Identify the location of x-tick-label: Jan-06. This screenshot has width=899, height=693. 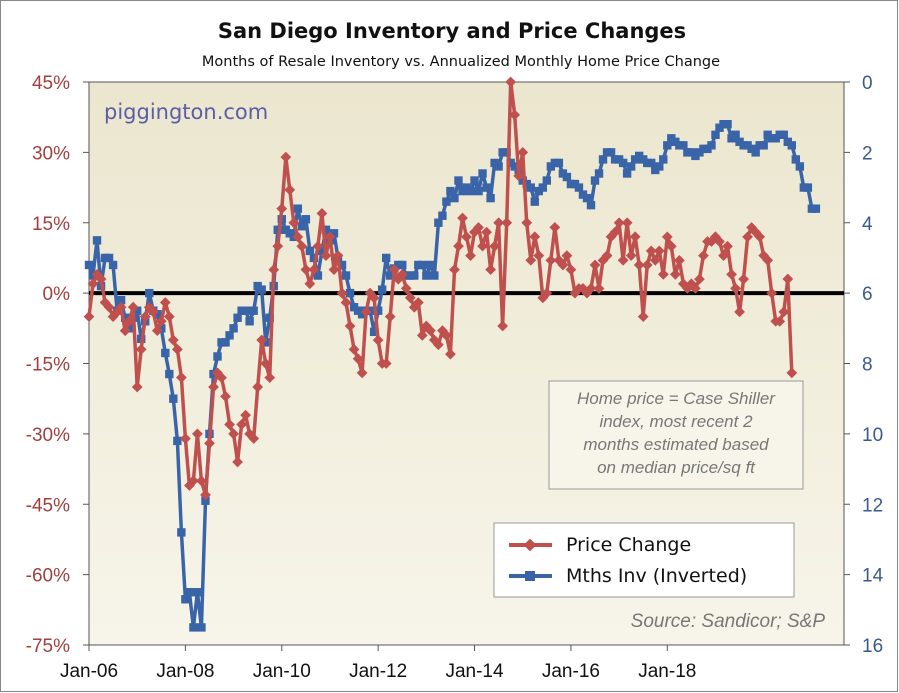
(89, 671).